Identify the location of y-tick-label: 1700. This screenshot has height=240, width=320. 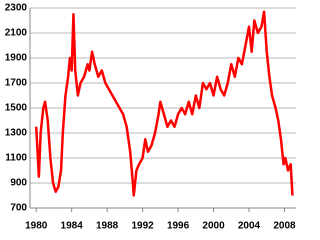
(16, 83).